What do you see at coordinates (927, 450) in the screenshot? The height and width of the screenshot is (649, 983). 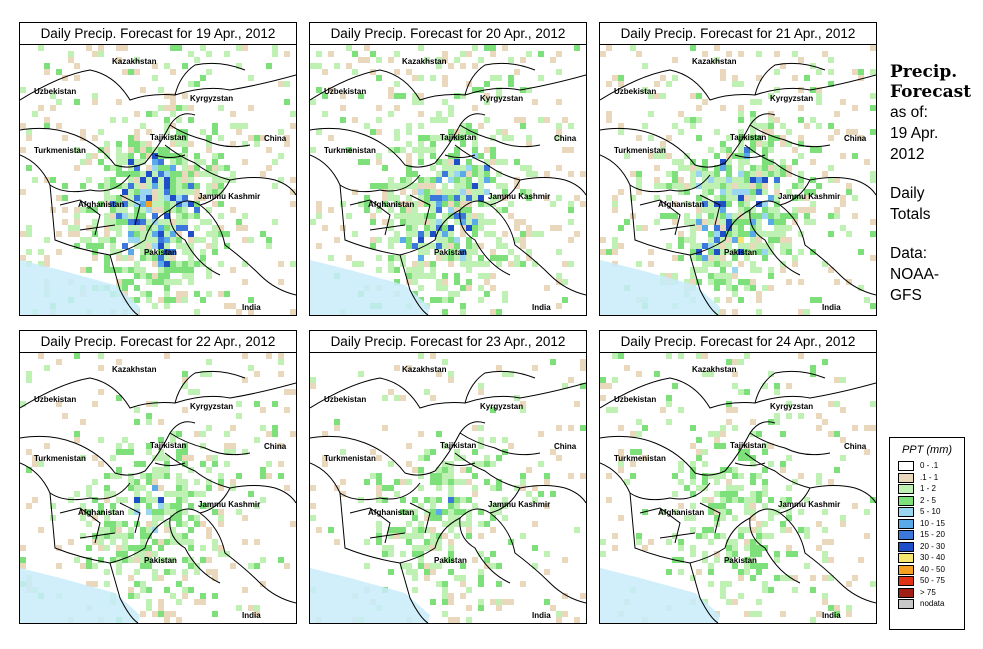 I see `legend-title: PPT (mm)` at bounding box center [927, 450].